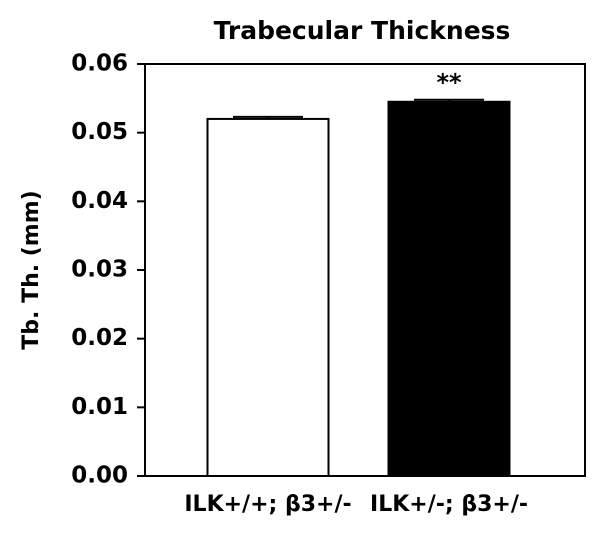 This screenshot has width=600, height=546. What do you see at coordinates (449, 83) in the screenshot?
I see `significance-label: **` at bounding box center [449, 83].